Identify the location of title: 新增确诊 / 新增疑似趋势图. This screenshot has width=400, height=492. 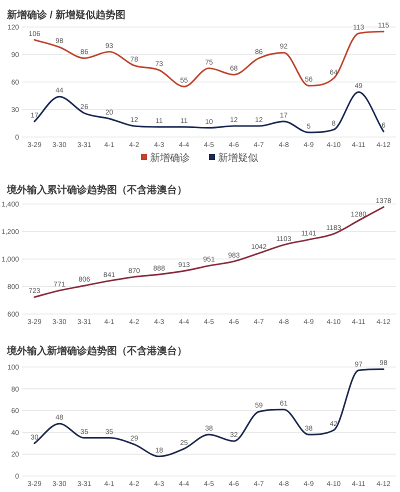
(66, 15).